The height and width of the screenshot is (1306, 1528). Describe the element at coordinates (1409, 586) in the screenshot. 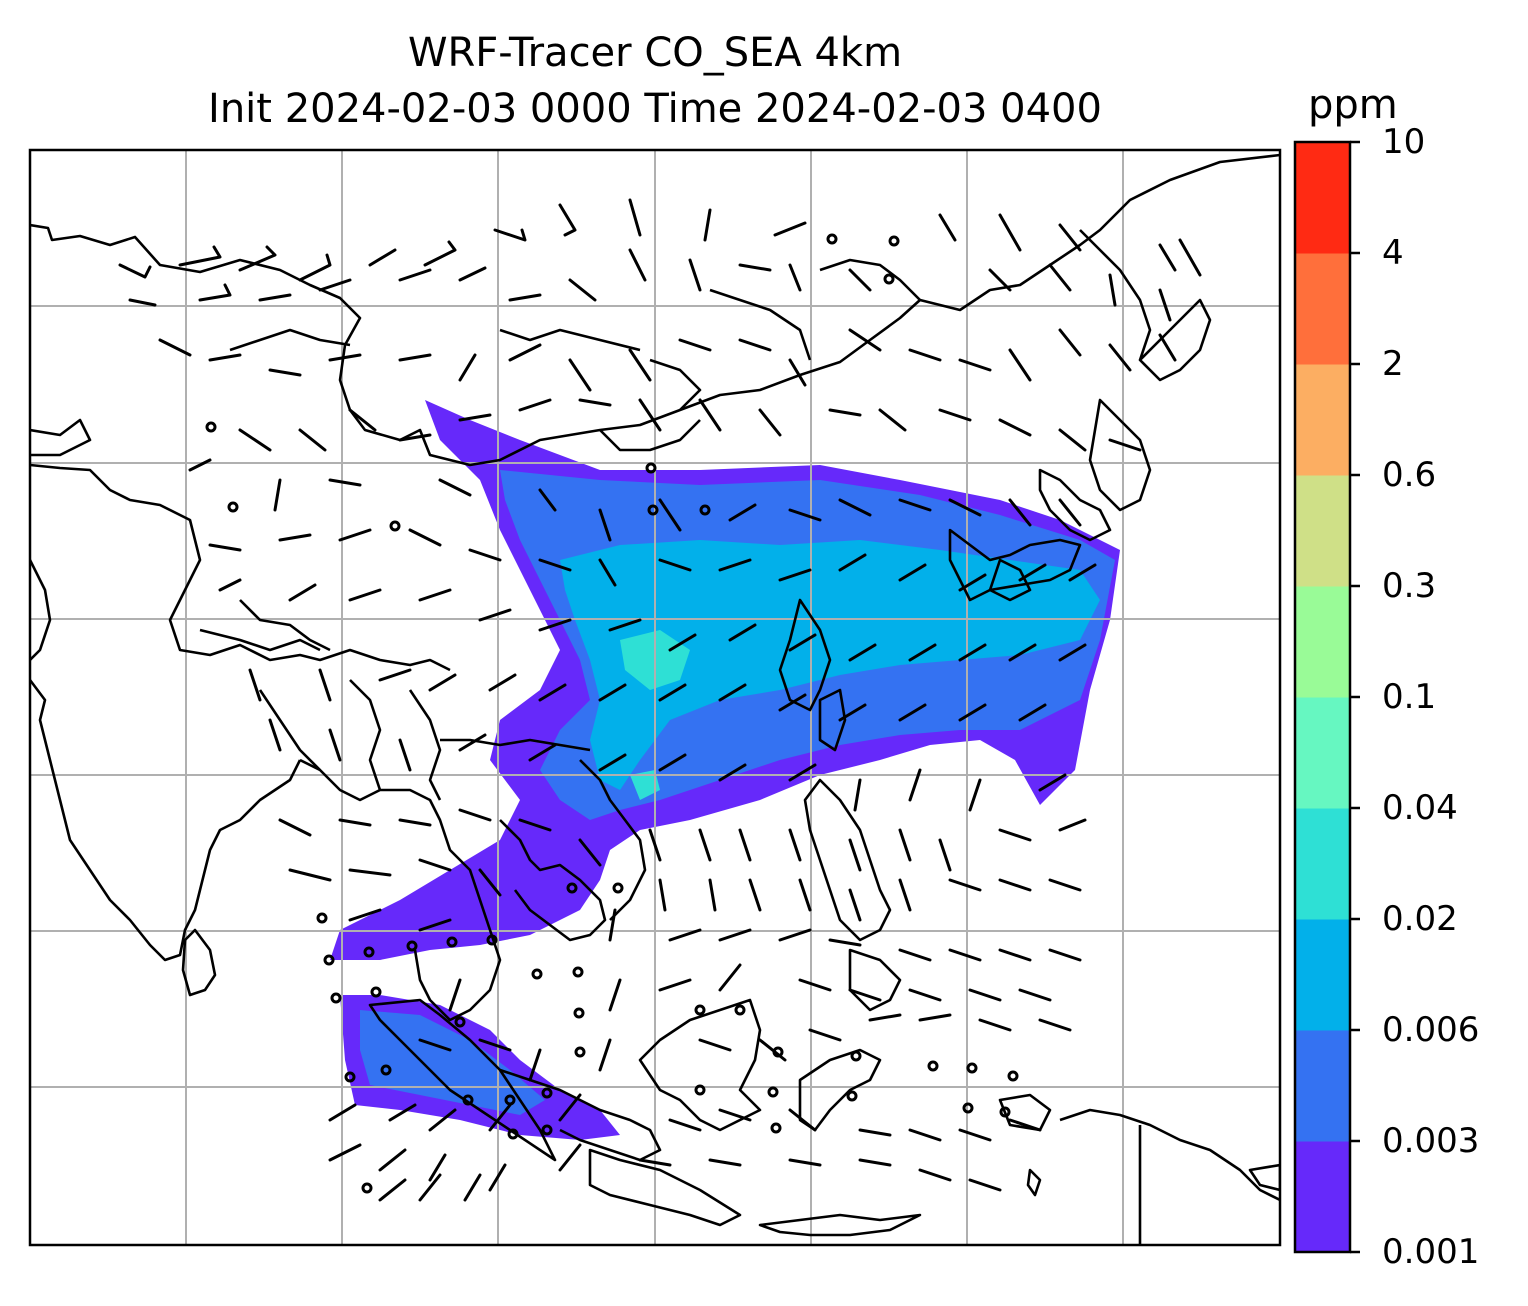

I see `colorbar-tick-label: 0.3` at that location.